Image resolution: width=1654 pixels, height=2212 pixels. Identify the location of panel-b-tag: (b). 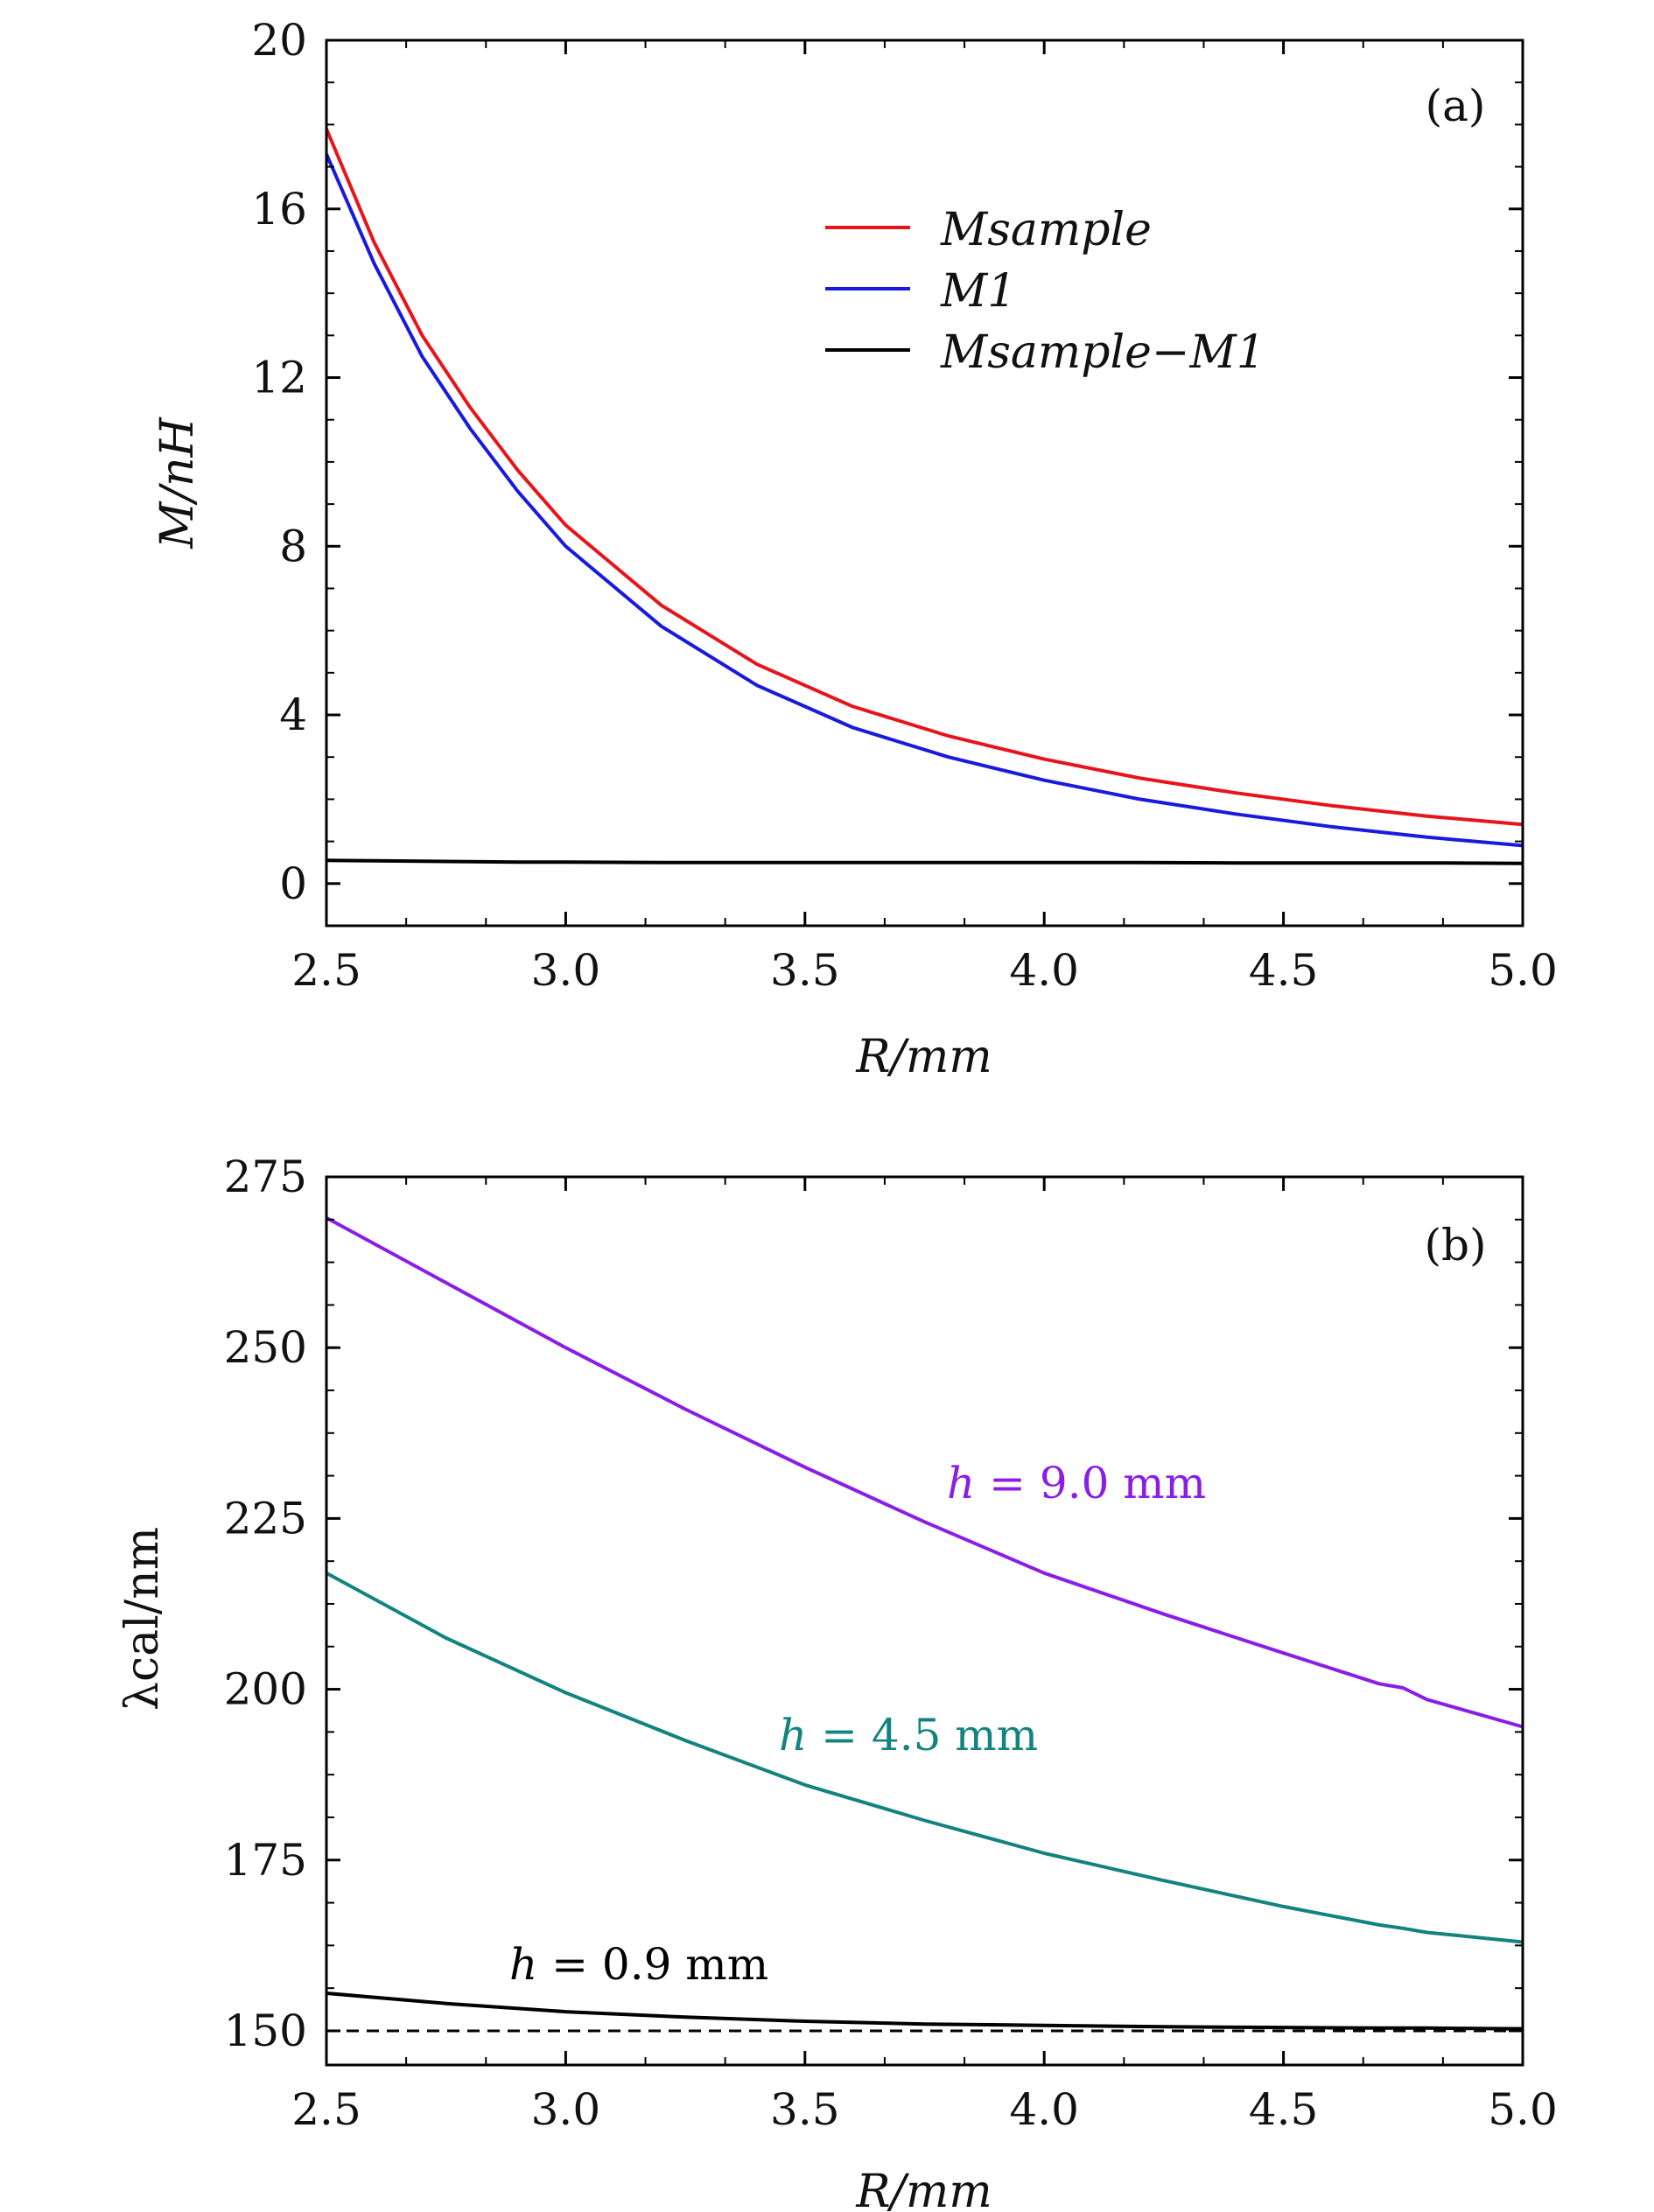
(1455, 1245).